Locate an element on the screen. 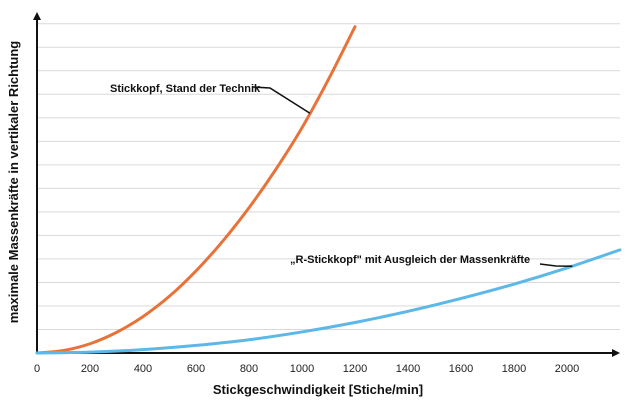  x-tick-label: 800 is located at coordinates (249, 369).